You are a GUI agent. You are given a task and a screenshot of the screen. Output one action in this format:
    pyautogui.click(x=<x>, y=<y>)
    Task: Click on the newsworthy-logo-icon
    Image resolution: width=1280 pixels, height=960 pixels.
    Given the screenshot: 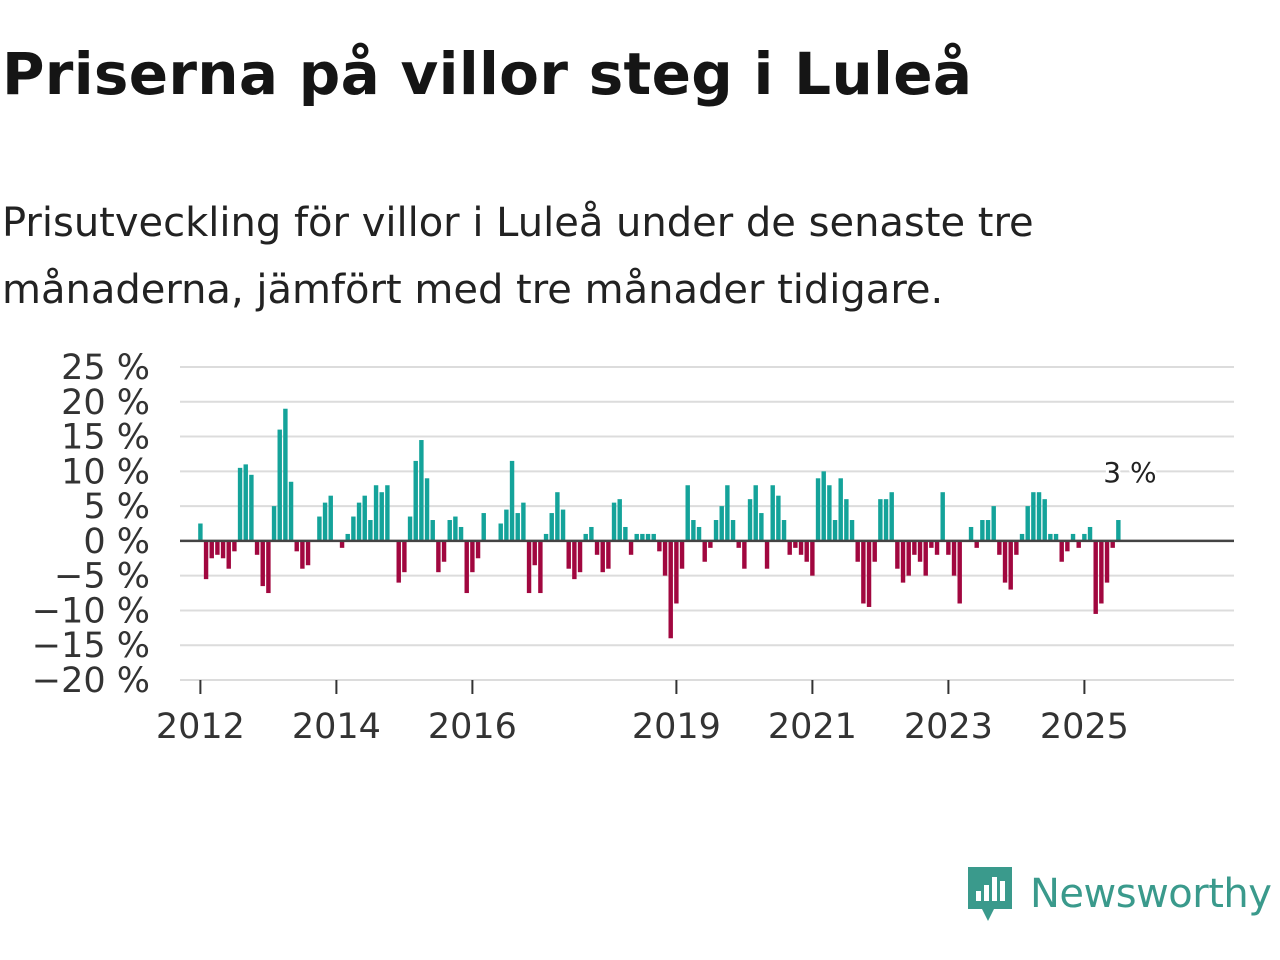 What is the action you would take?
    pyautogui.click(x=990, y=894)
    